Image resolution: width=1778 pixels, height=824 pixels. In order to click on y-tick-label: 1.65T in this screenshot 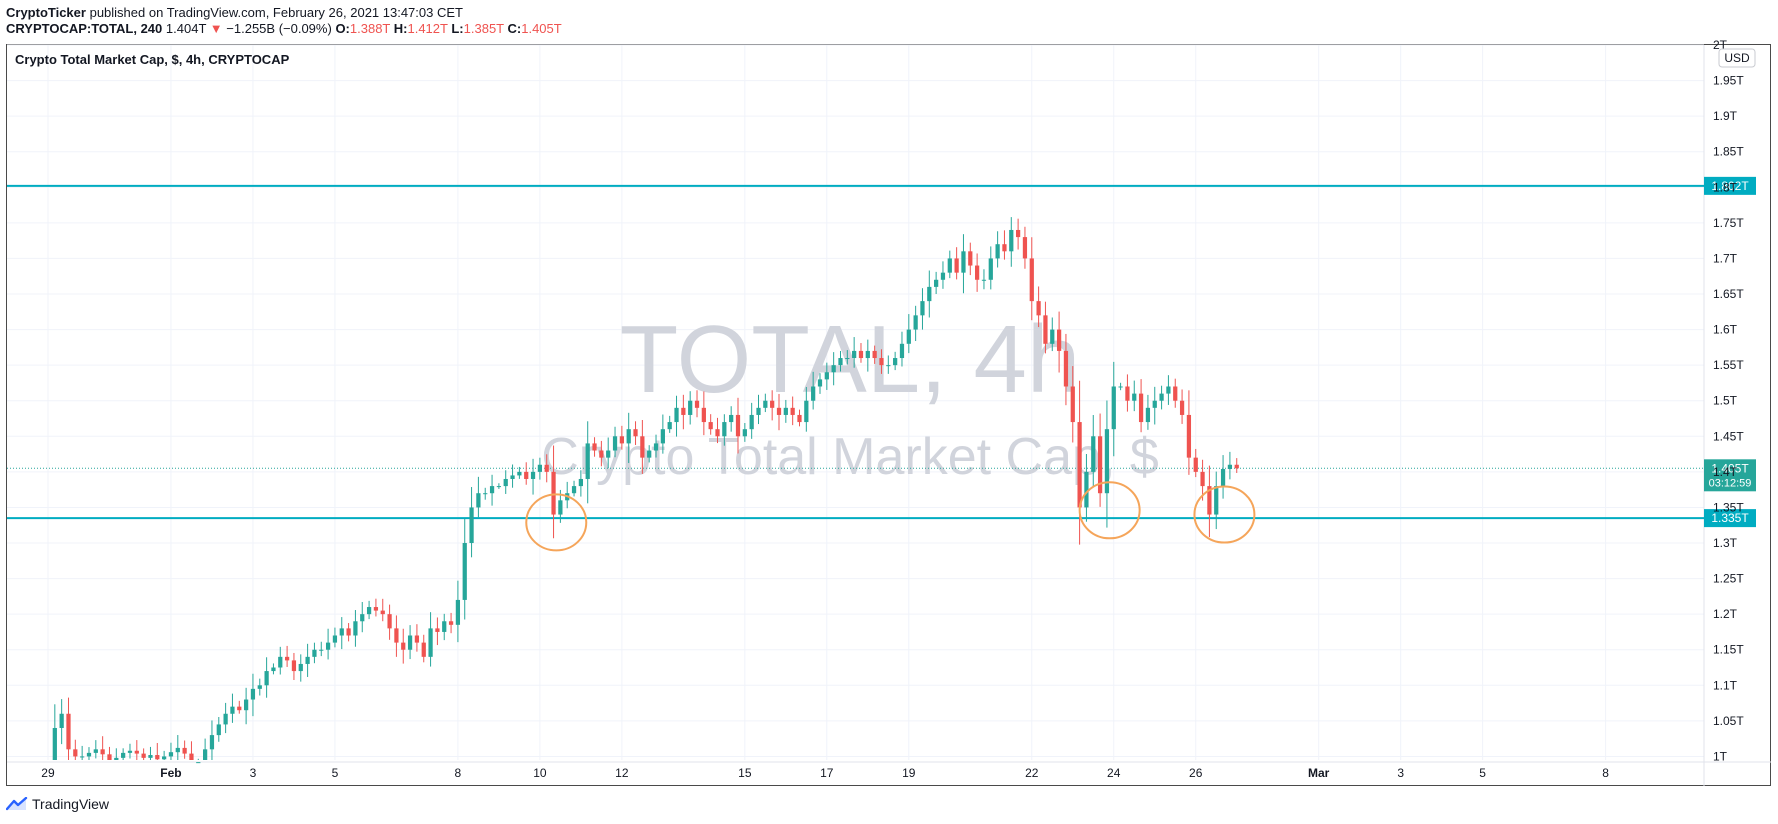, I will do `click(1728, 294)`.